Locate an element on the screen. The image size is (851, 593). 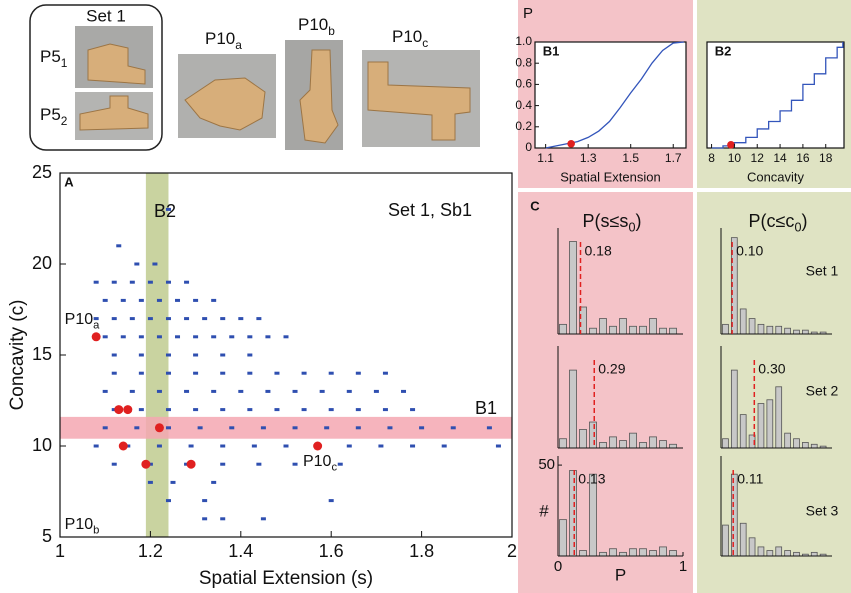
x-tick-label: 1 is located at coordinates (60, 551).